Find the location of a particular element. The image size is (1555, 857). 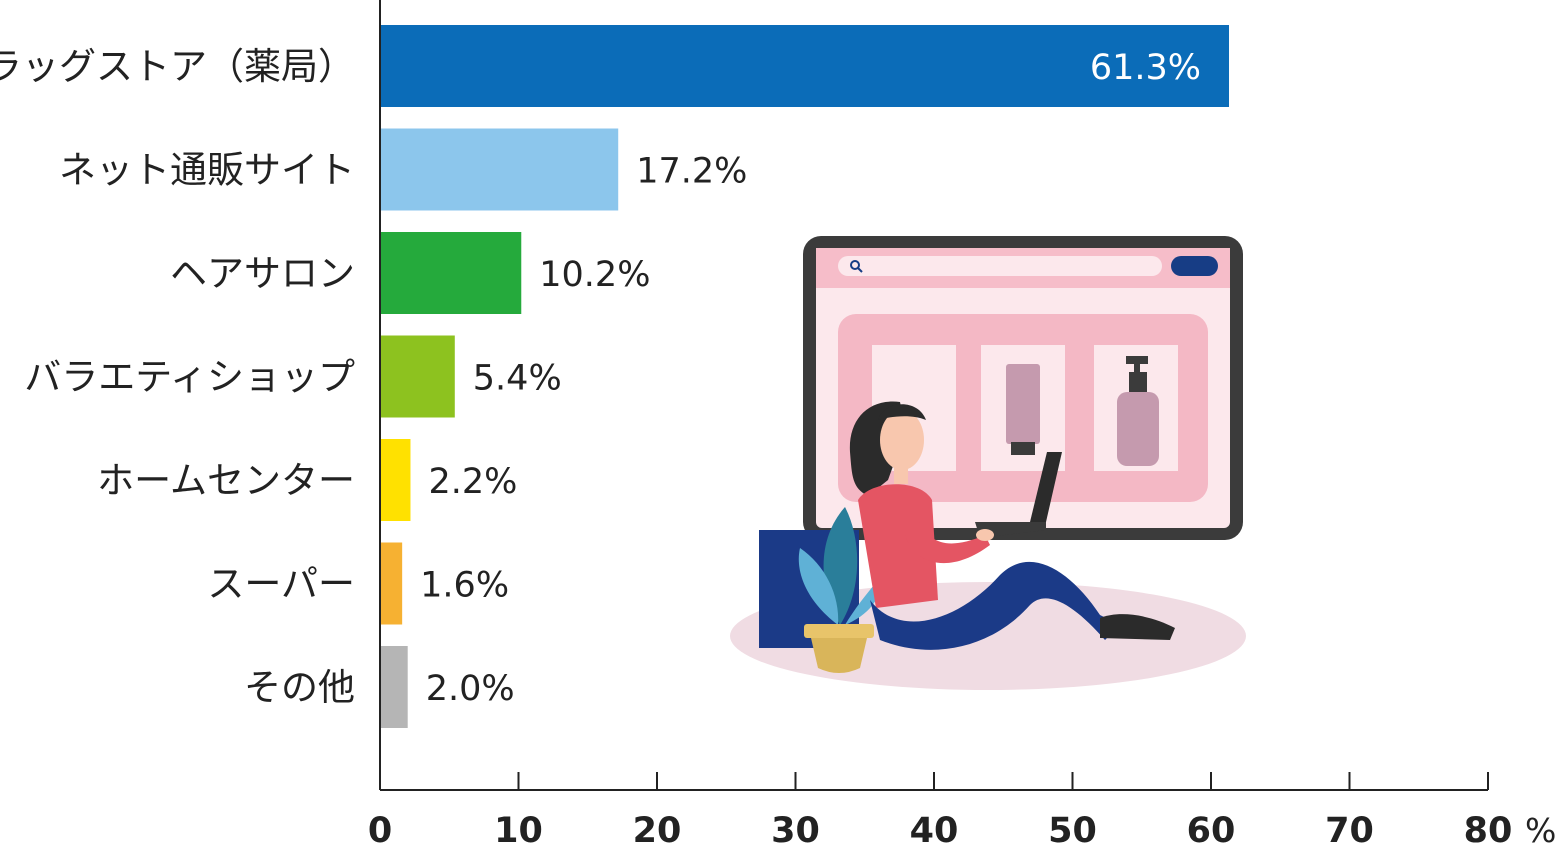

category-label: その他 is located at coordinates (299, 687).